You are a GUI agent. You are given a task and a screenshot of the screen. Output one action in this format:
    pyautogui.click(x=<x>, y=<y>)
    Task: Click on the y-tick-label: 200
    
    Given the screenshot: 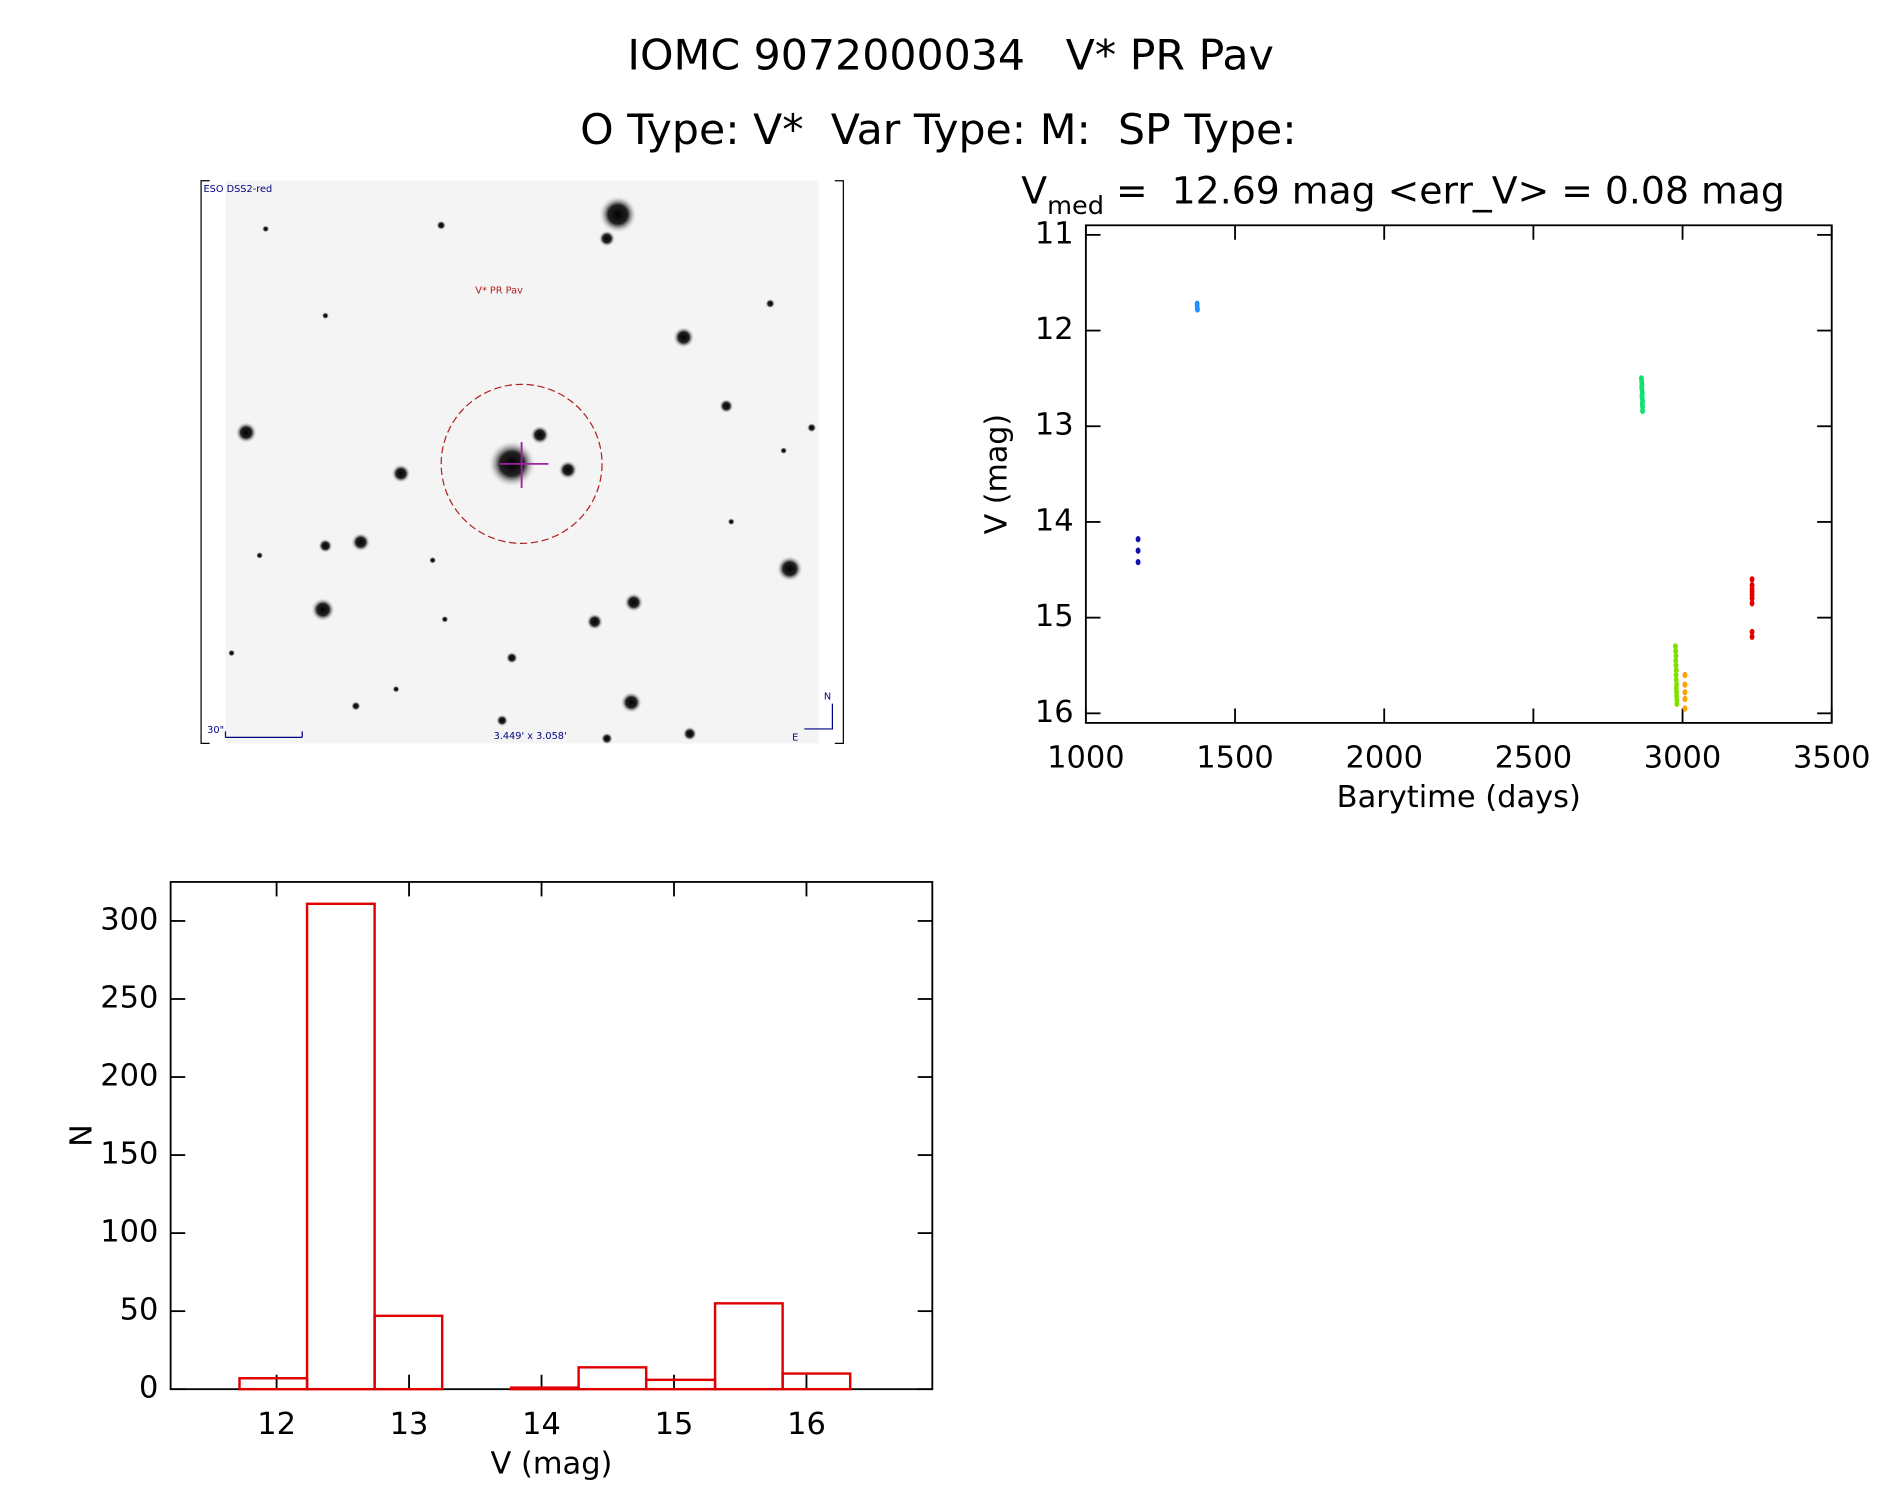 What is the action you would take?
    pyautogui.click(x=129, y=1076)
    